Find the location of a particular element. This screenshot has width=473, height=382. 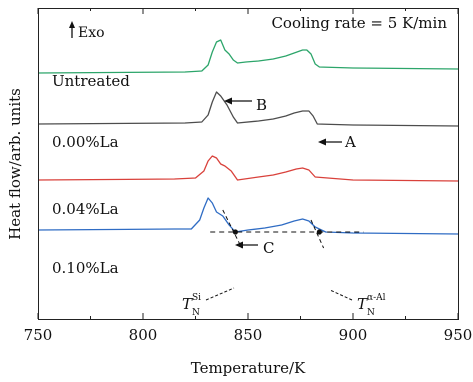

tn-al-superscript: α-Al is located at coordinates (376, 298).